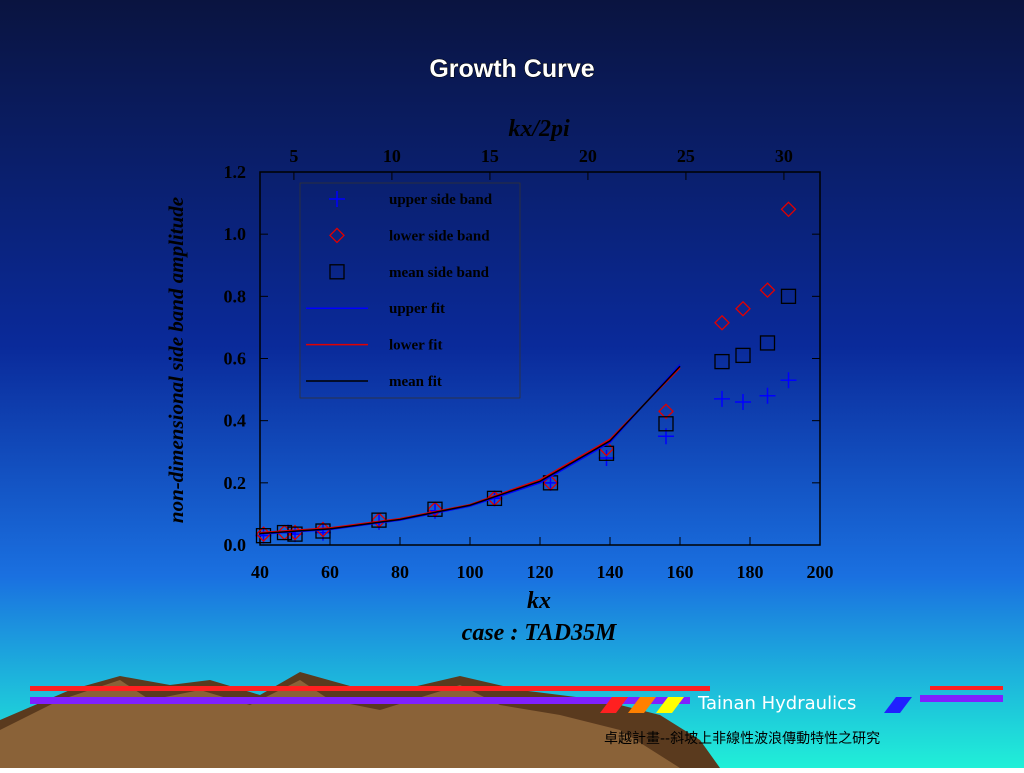 The height and width of the screenshot is (773, 1024). I want to click on fit-line, so click(470, 450).